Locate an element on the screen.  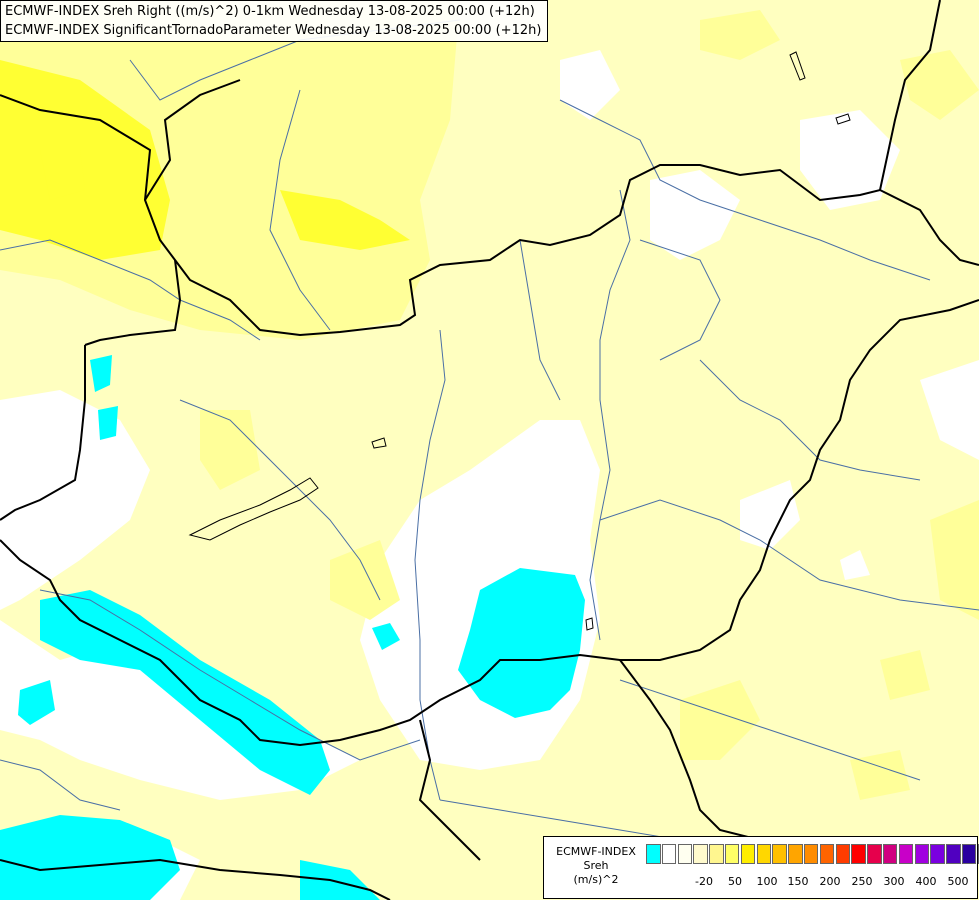
legend-label: ECMWF-INDEX Sreh (m/s)^2 is located at coordinates (596, 866).